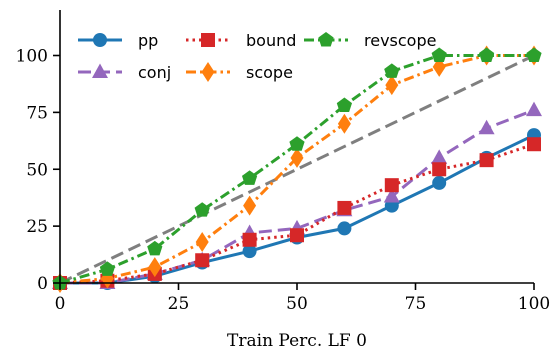 This screenshot has height=354, width=553. What do you see at coordinates (416, 304) in the screenshot?
I see `x-tick-label: 75` at bounding box center [416, 304].